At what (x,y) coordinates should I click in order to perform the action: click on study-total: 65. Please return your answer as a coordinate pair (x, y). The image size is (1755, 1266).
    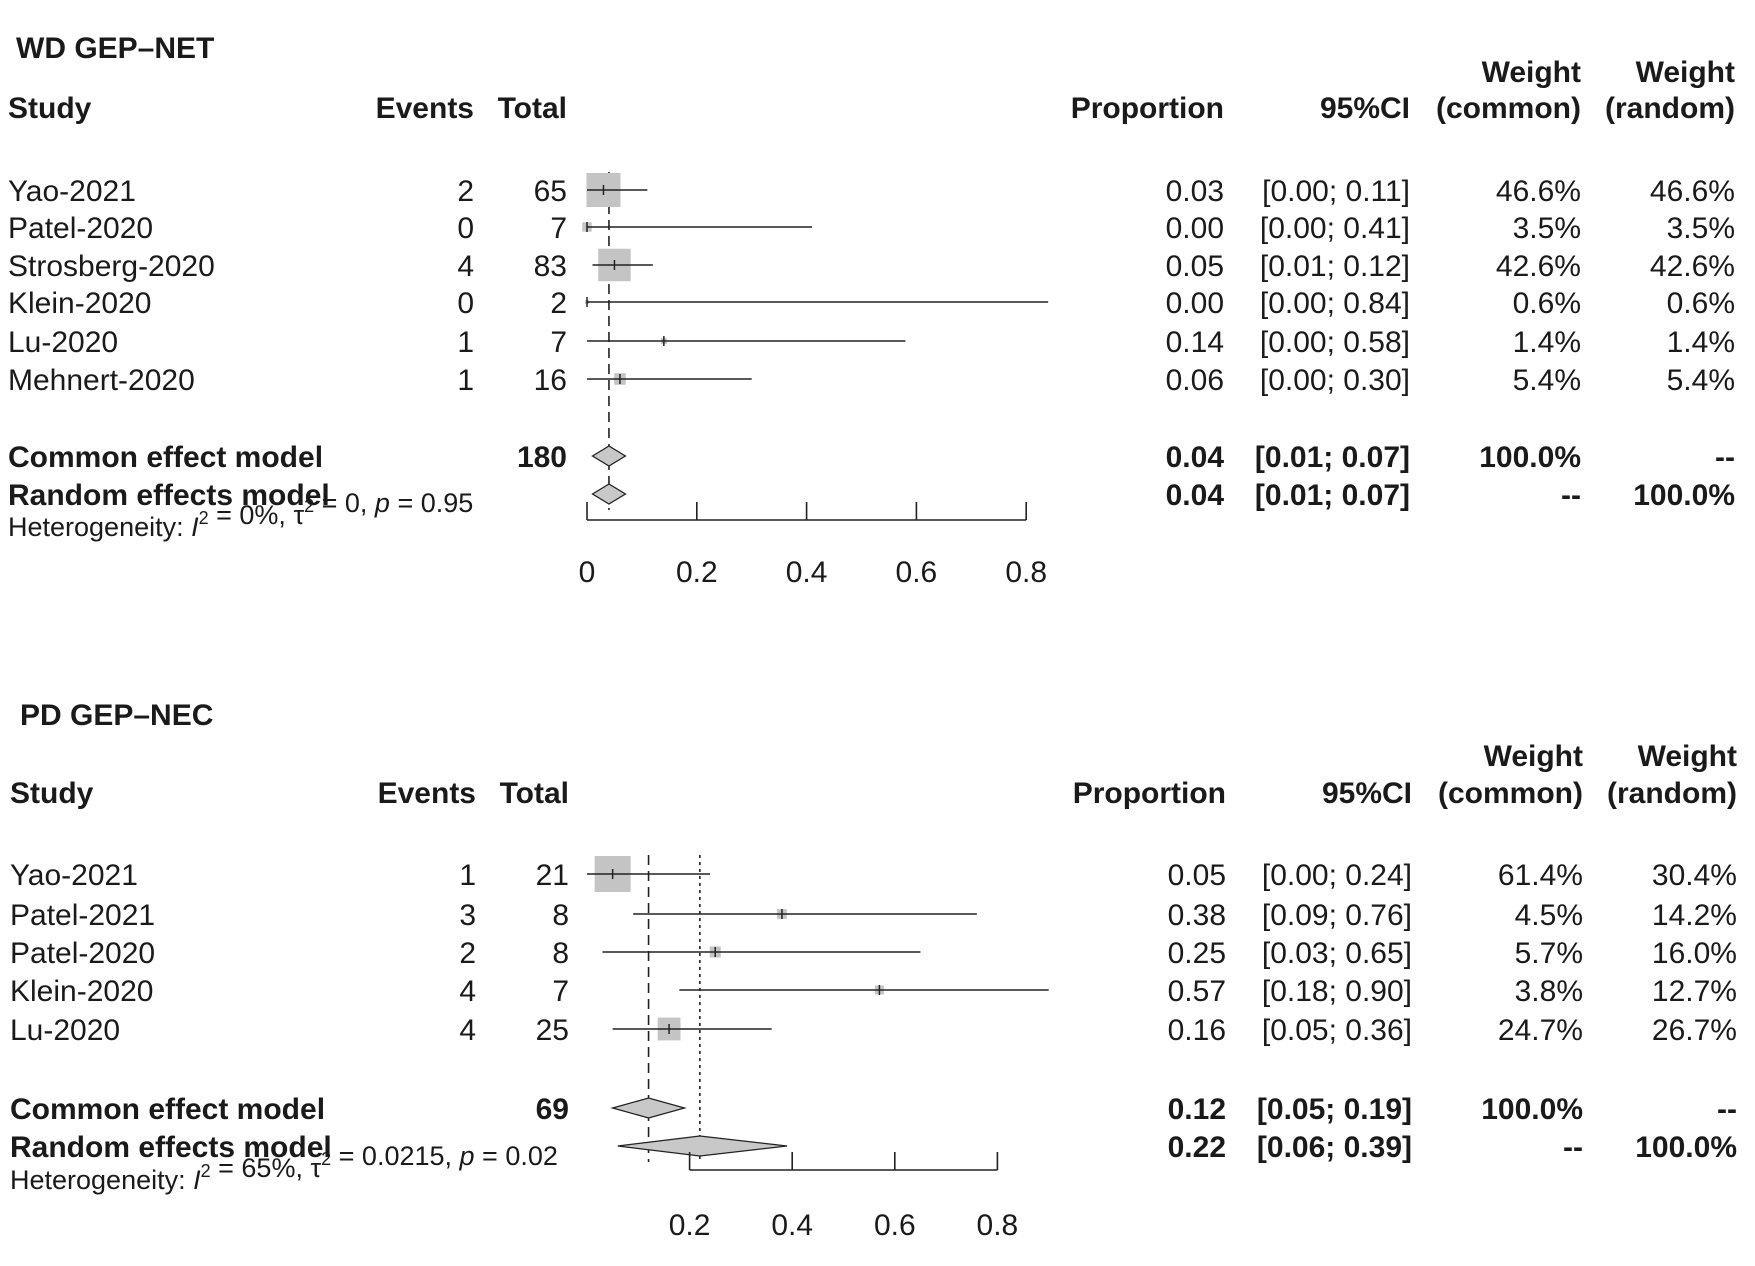
    Looking at the image, I should click on (550, 191).